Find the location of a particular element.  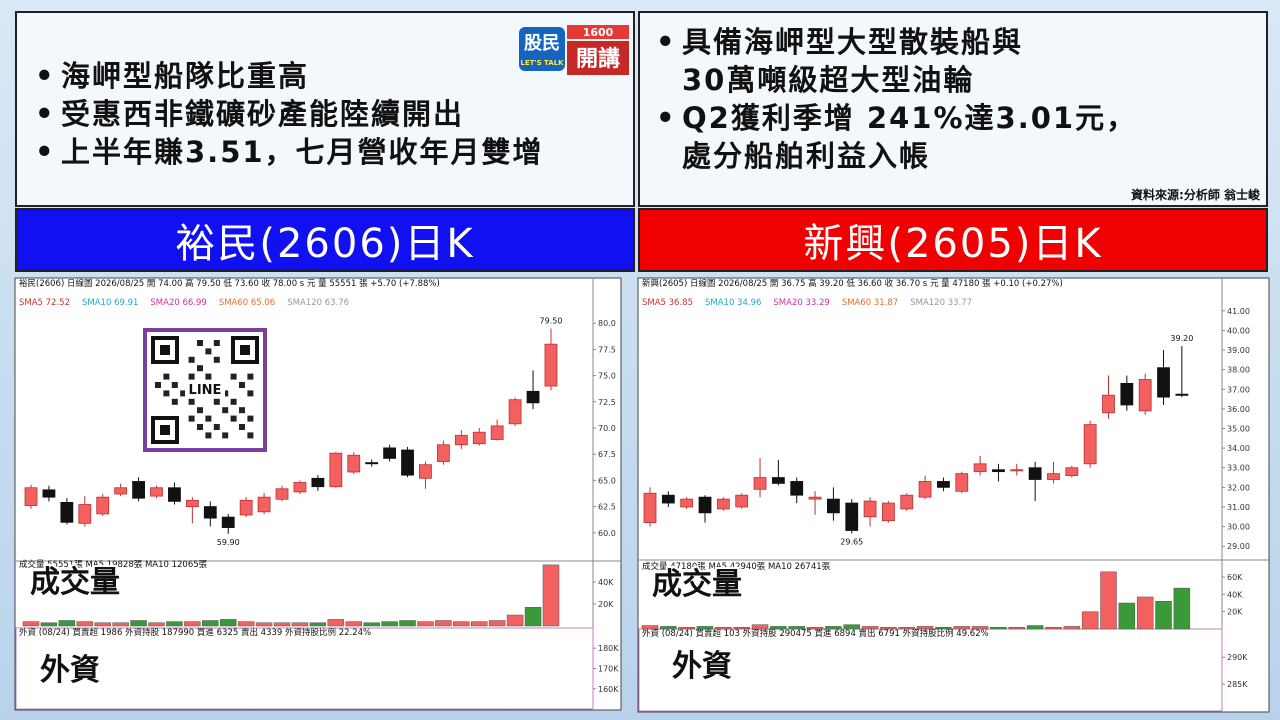

bullet-line: 處分船舶利益入帳 is located at coordinates (806, 156).